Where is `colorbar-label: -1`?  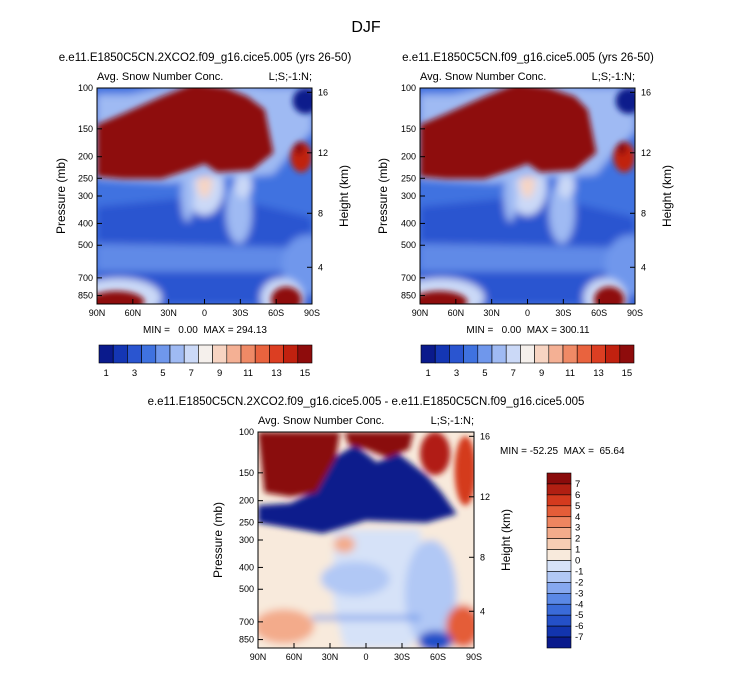
colorbar-label: -1 is located at coordinates (579, 571).